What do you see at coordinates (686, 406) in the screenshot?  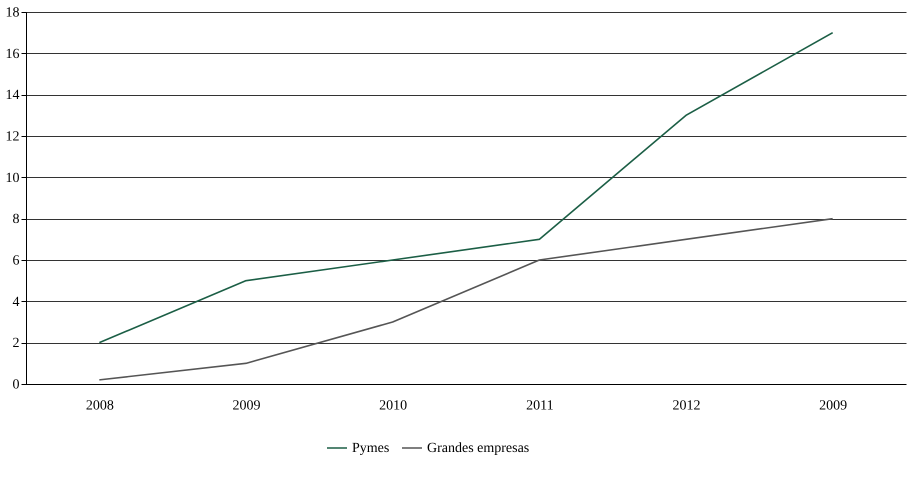 I see `x-tick-label: 2012` at bounding box center [686, 406].